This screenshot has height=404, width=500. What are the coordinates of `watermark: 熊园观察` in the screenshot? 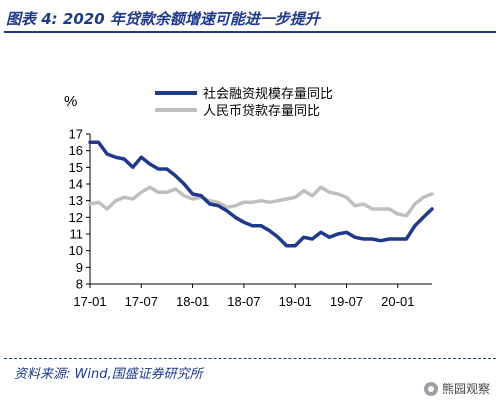 It's located at (456, 388).